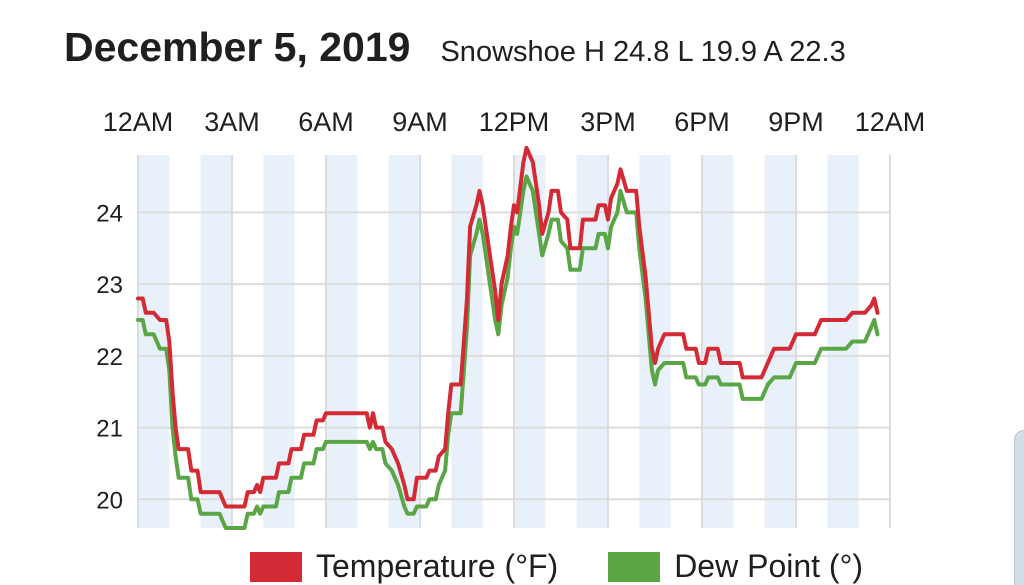 Image resolution: width=1024 pixels, height=585 pixels. I want to click on y-tick-label: 22, so click(109, 357).